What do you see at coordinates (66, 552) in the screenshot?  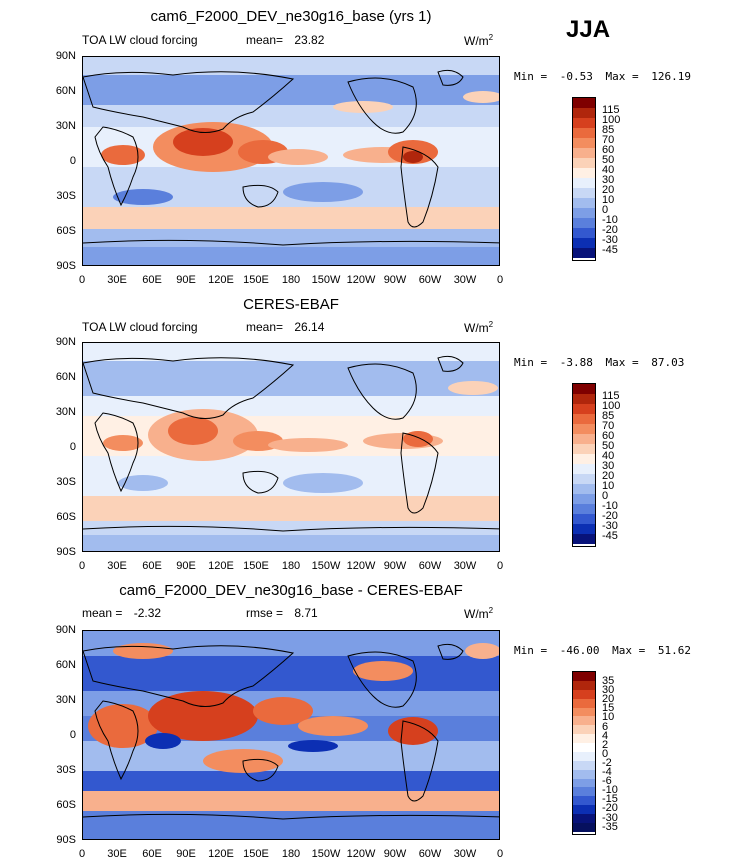 I see `lat-tick: 90S` at bounding box center [66, 552].